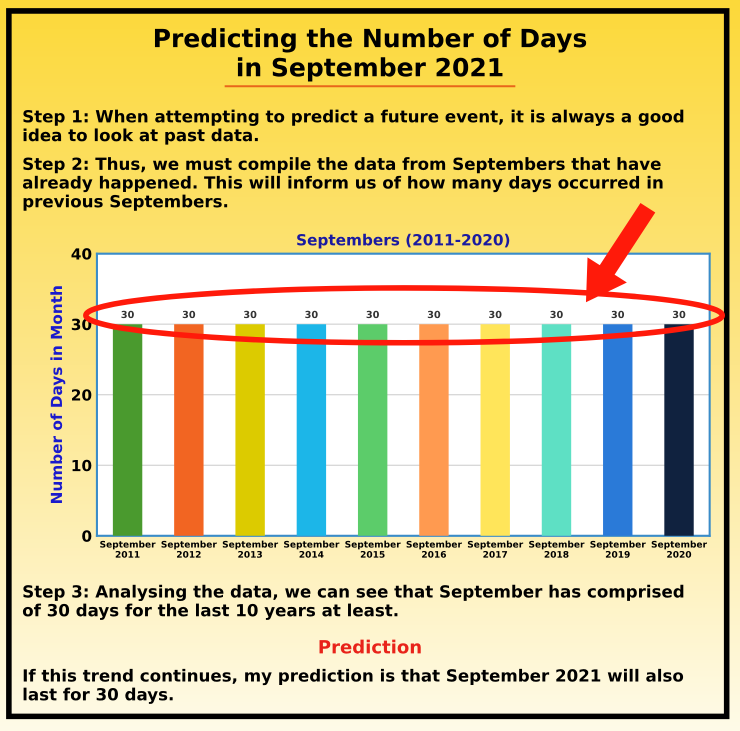  What do you see at coordinates (353, 602) in the screenshot?
I see `text: Step 3: Analysing the data, we can see that September has comprised of 30 days for the last 10 years at least.` at bounding box center [353, 602].